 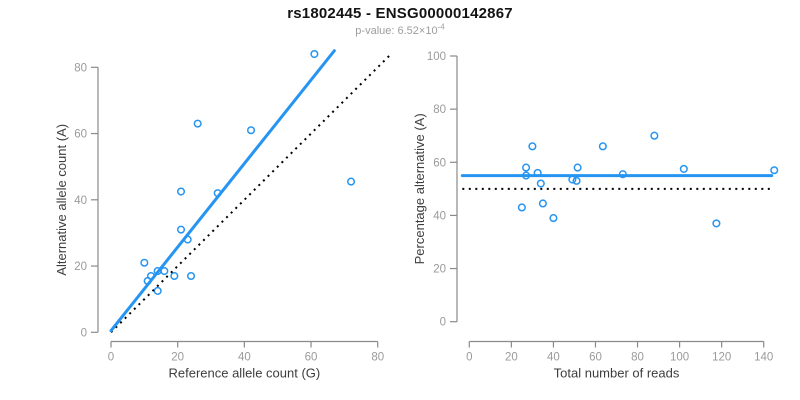 I want to click on subtitle-text: p-value: 6.52×10, so click(x=396, y=31).